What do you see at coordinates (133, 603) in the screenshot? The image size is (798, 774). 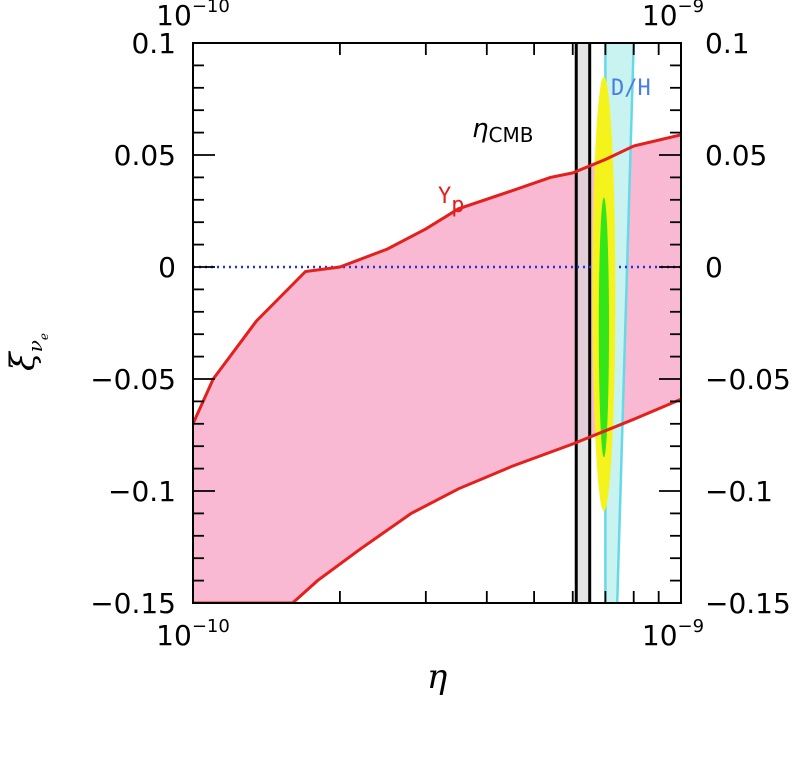 I see `y-tick-label-left: −0.15` at bounding box center [133, 603].